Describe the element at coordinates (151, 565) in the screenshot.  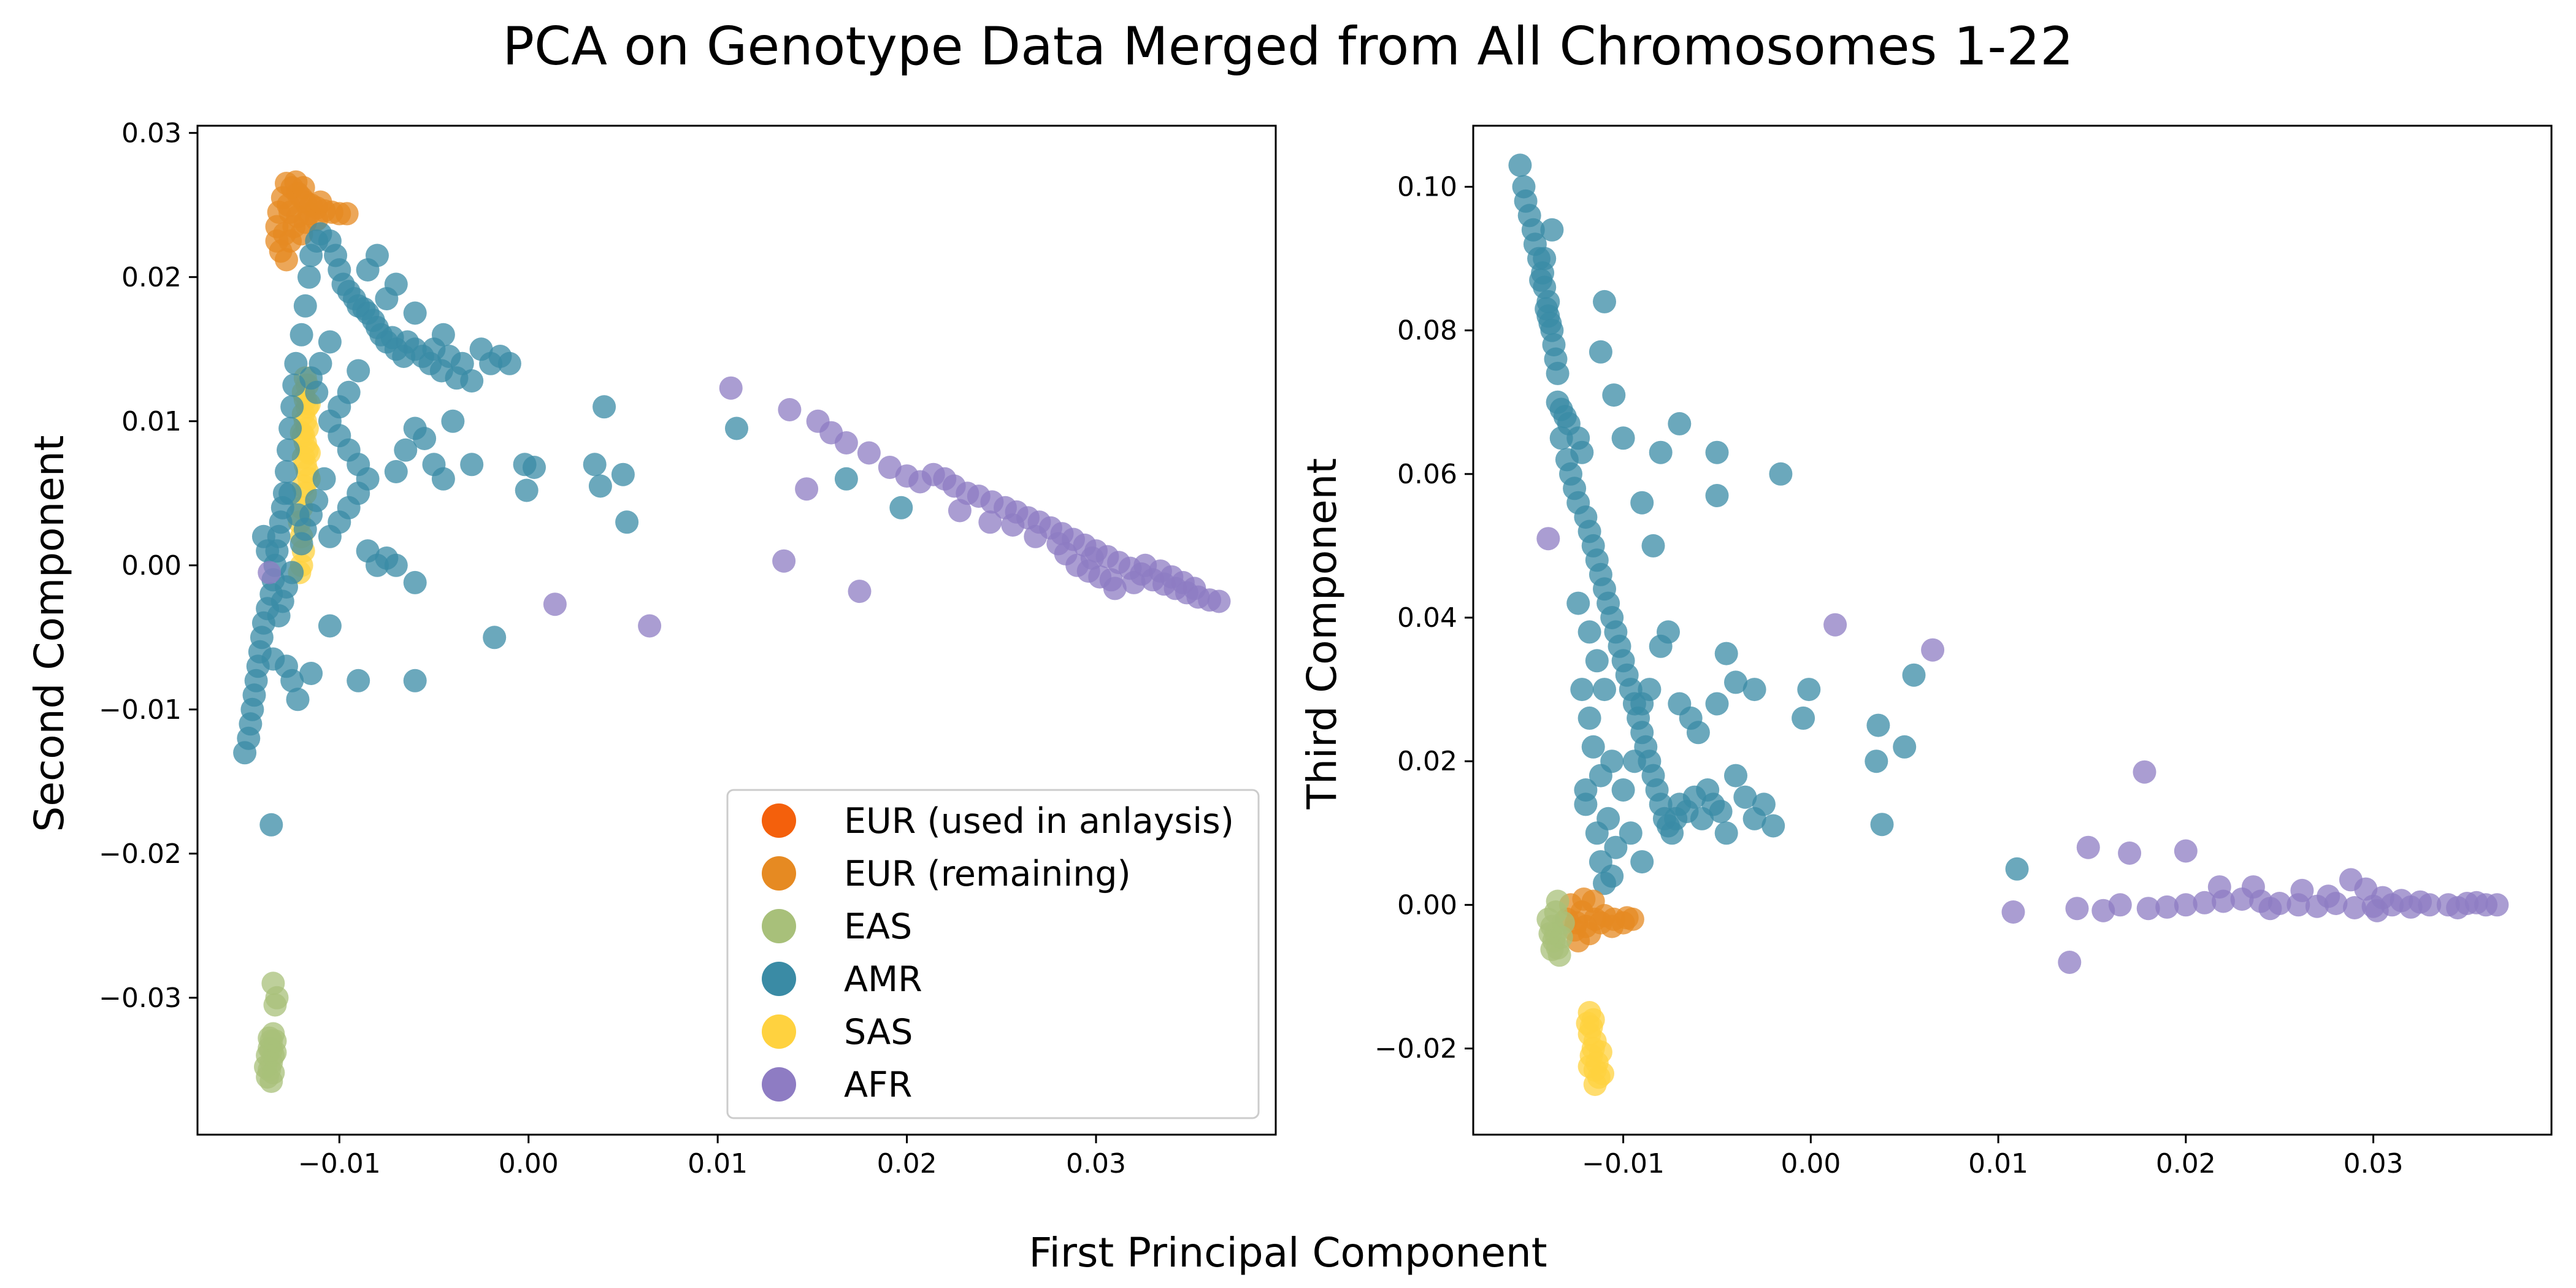
I see `y-tick-label: 0.00` at that location.